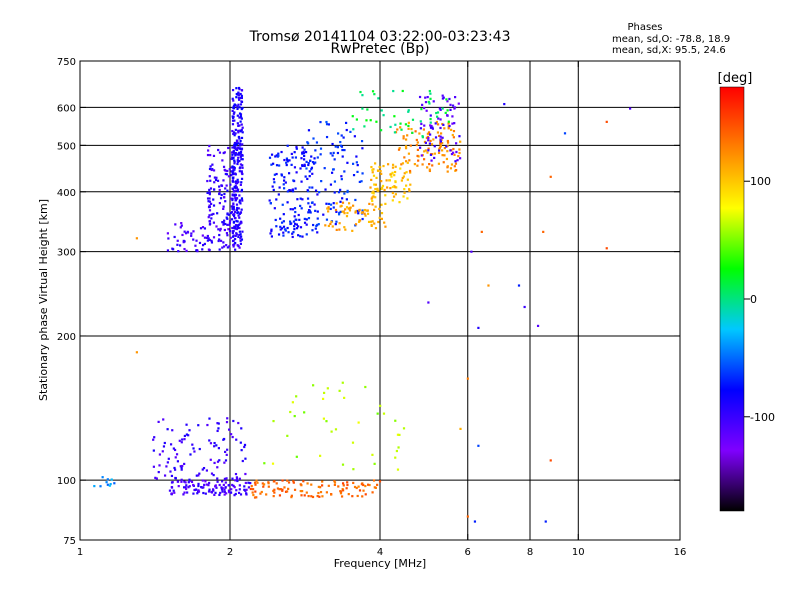  Describe the element at coordinates (746, 291) in the screenshot. I see `colorbar: [deg] 100 0 -100` at that location.